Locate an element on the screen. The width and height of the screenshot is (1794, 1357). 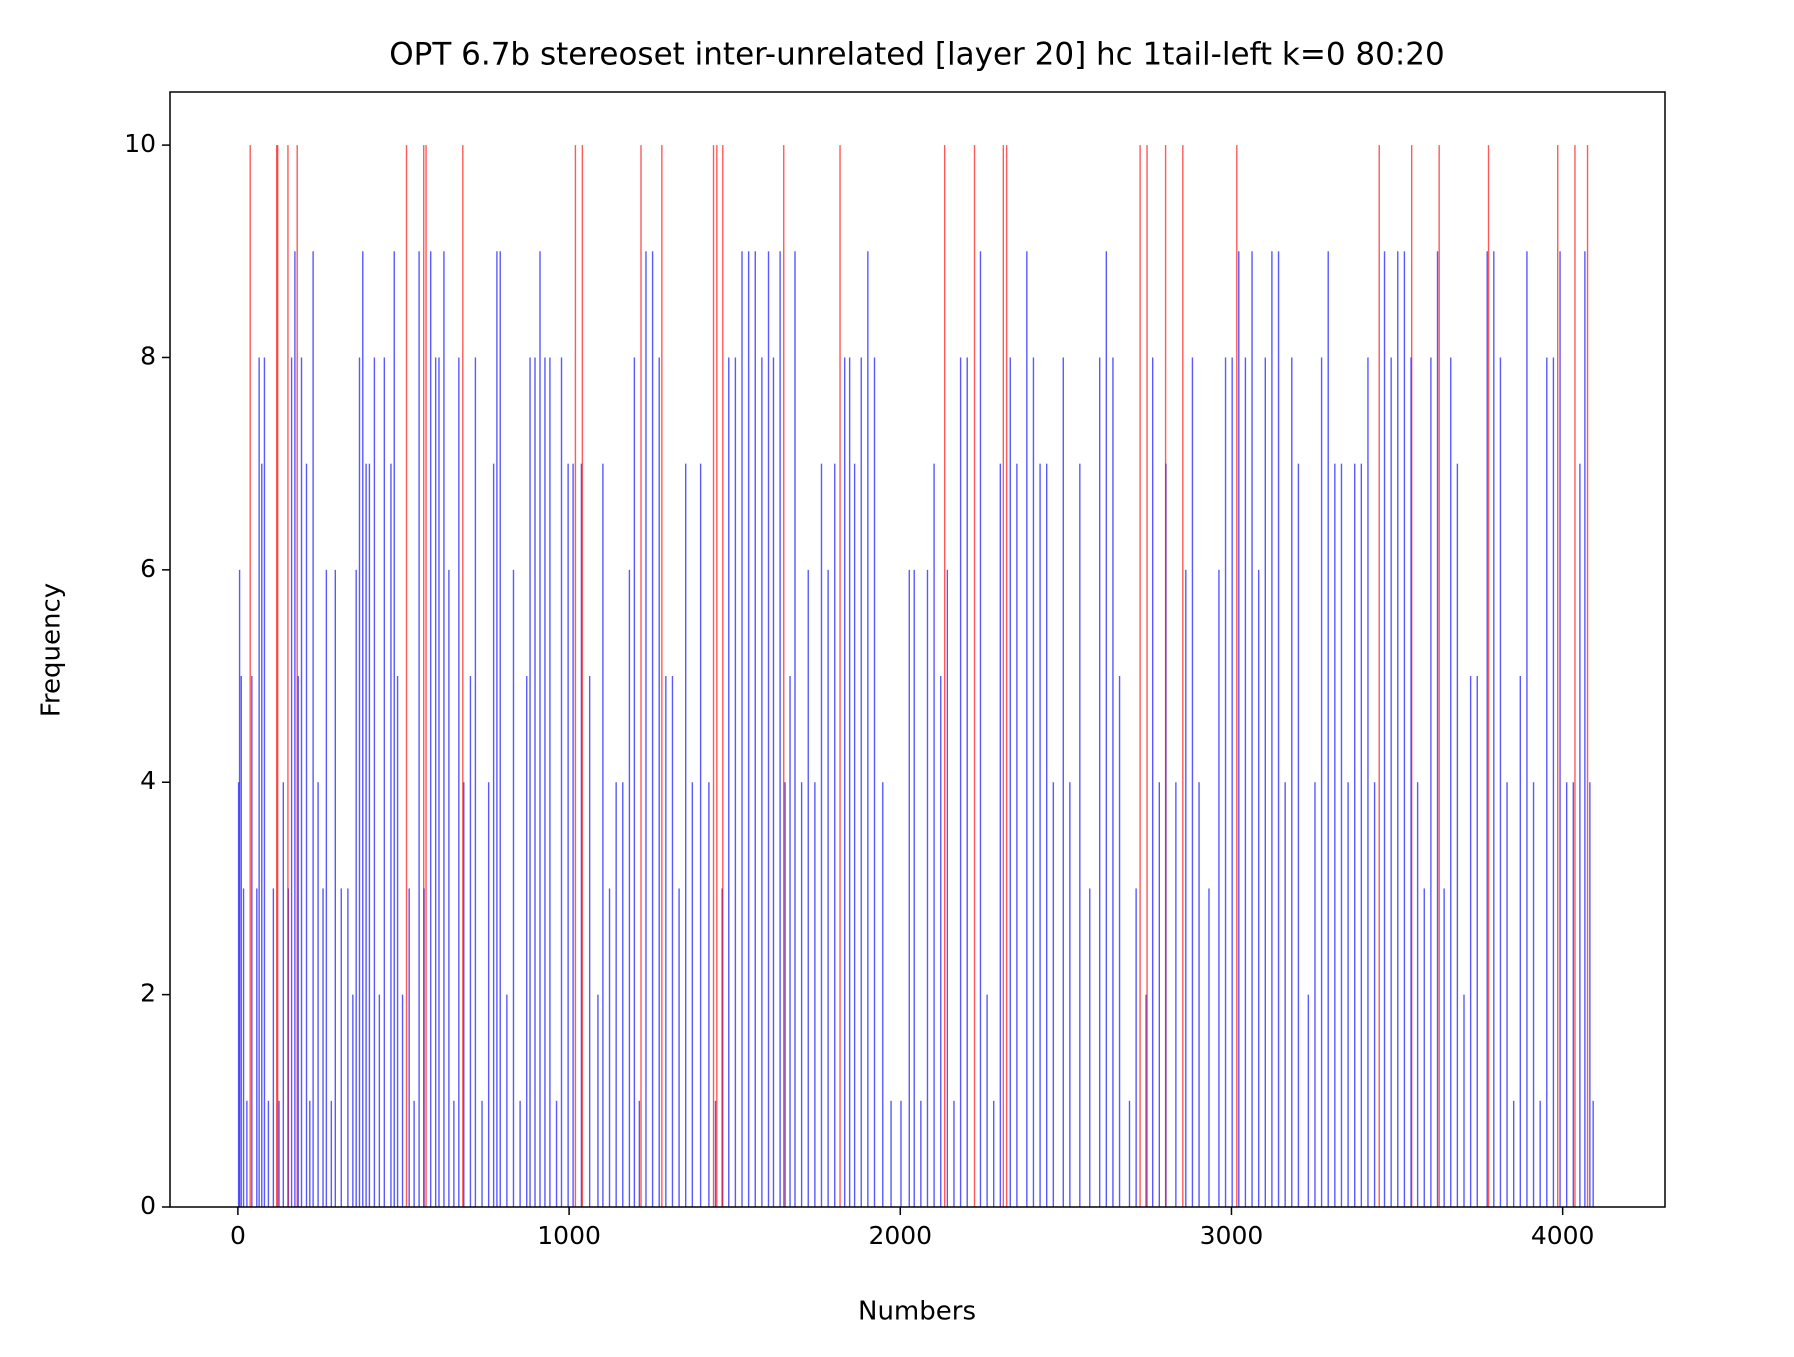
y-tick-label: 6 is located at coordinates (148, 568).